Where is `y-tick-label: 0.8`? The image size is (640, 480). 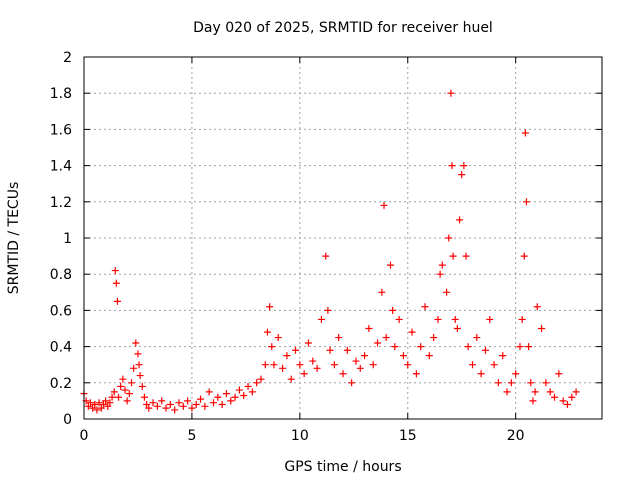 y-tick-label: 0.8 is located at coordinates (61, 275).